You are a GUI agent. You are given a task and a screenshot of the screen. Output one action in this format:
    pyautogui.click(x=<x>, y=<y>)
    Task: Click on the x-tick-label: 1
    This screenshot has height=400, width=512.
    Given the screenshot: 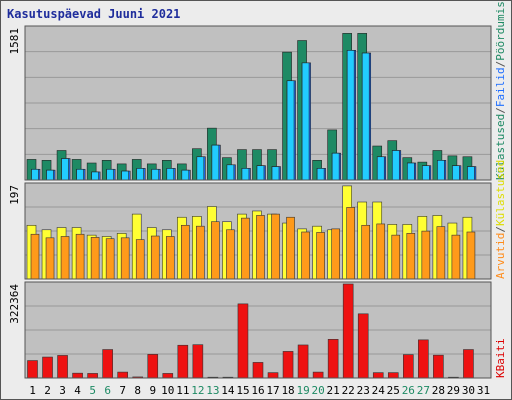 What is the action you would take?
    pyautogui.click(x=32, y=390)
    